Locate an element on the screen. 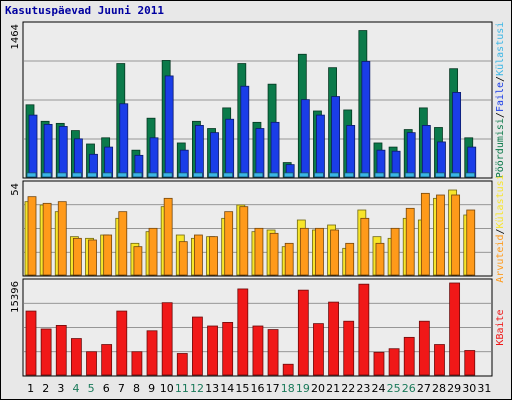 The width and height of the screenshot is (512, 400). x-tick-5: 5 is located at coordinates (91, 388).